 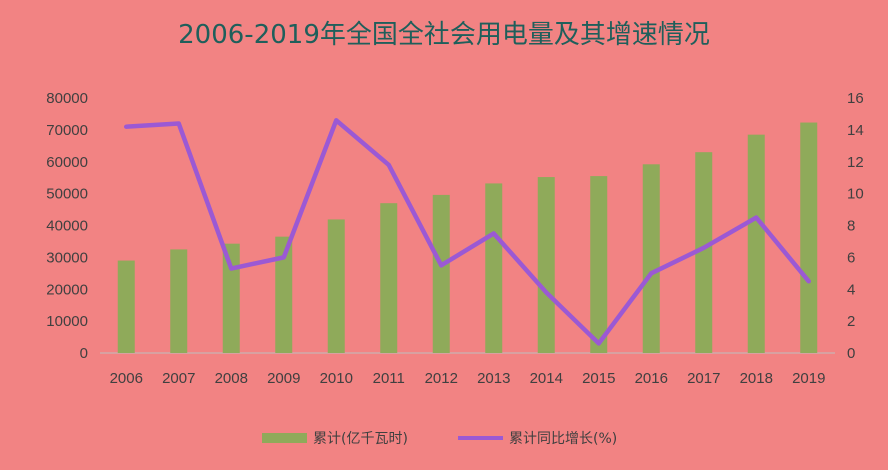 I want to click on y-right-tick-label: 0, so click(x=851, y=353).